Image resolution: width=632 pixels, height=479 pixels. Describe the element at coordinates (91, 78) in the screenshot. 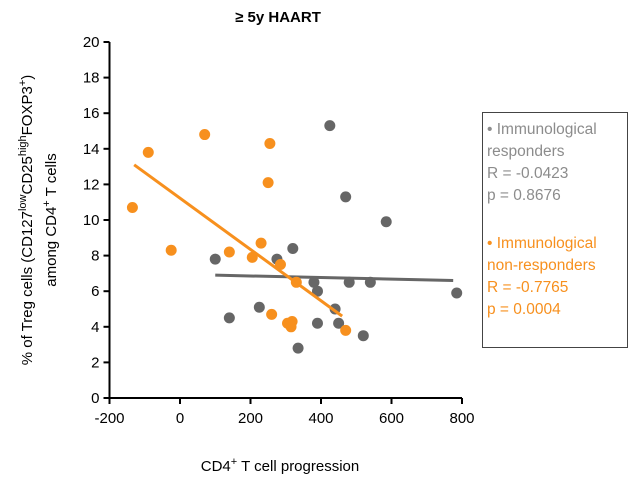

I see `y-tick-label: 18` at that location.